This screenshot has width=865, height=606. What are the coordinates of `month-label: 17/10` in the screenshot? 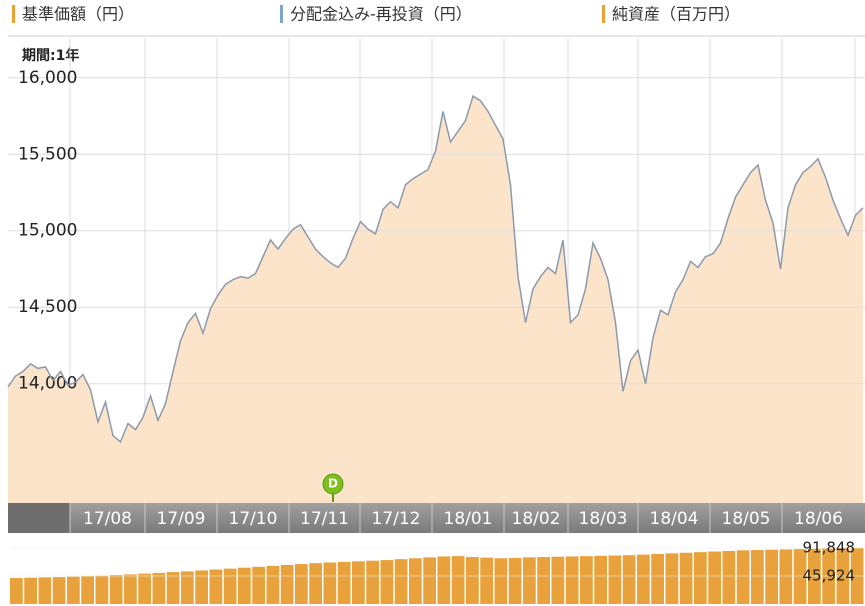 It's located at (253, 519).